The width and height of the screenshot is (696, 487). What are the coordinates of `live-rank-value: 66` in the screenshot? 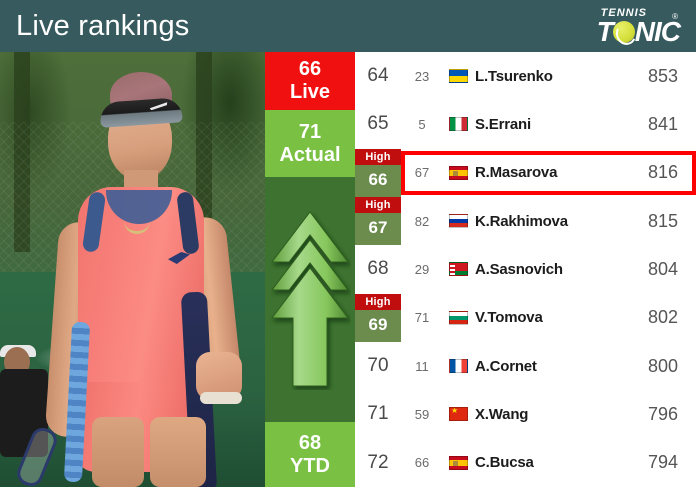 It's located at (310, 69).